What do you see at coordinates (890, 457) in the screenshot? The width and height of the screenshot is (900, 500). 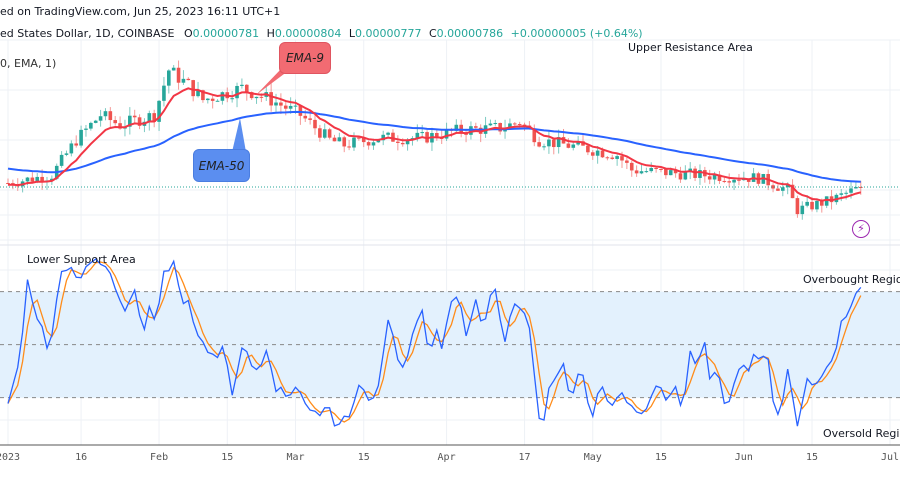 I see `x-tick-label: Jul` at bounding box center [890, 457].